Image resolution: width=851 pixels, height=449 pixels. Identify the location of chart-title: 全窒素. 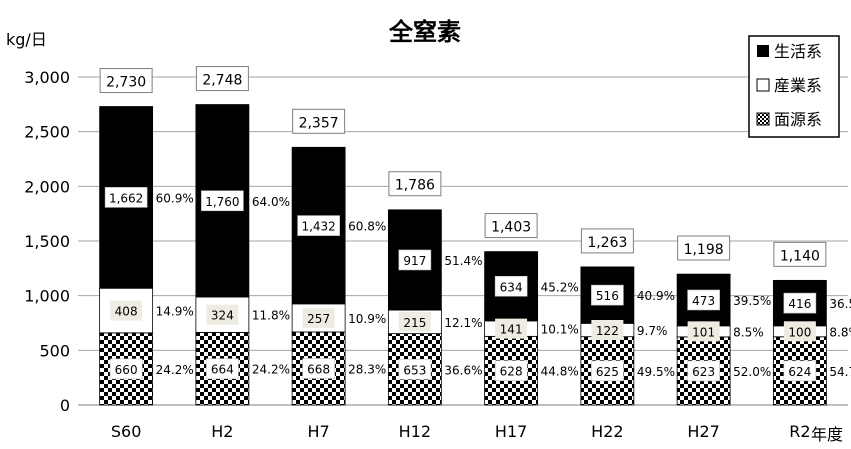
(424, 32).